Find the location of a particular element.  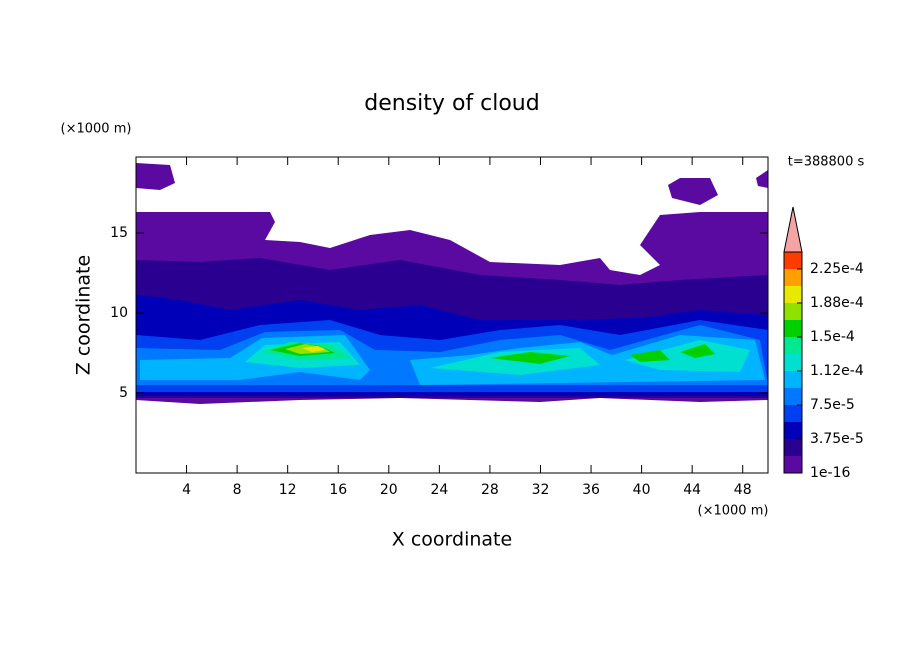

y-unit: (×1000 m) is located at coordinates (96, 129).